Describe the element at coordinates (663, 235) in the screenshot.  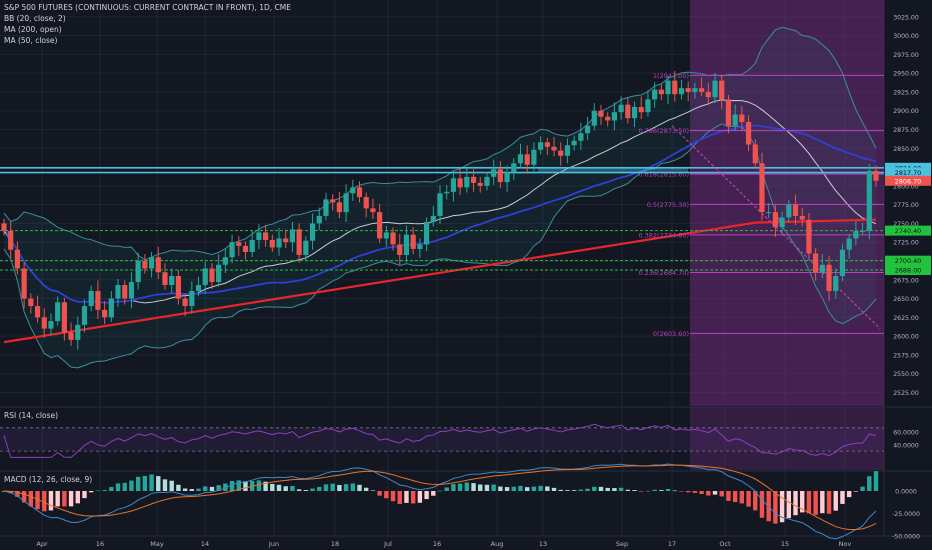
I see `fib-label: 0.382(2734.80)` at that location.